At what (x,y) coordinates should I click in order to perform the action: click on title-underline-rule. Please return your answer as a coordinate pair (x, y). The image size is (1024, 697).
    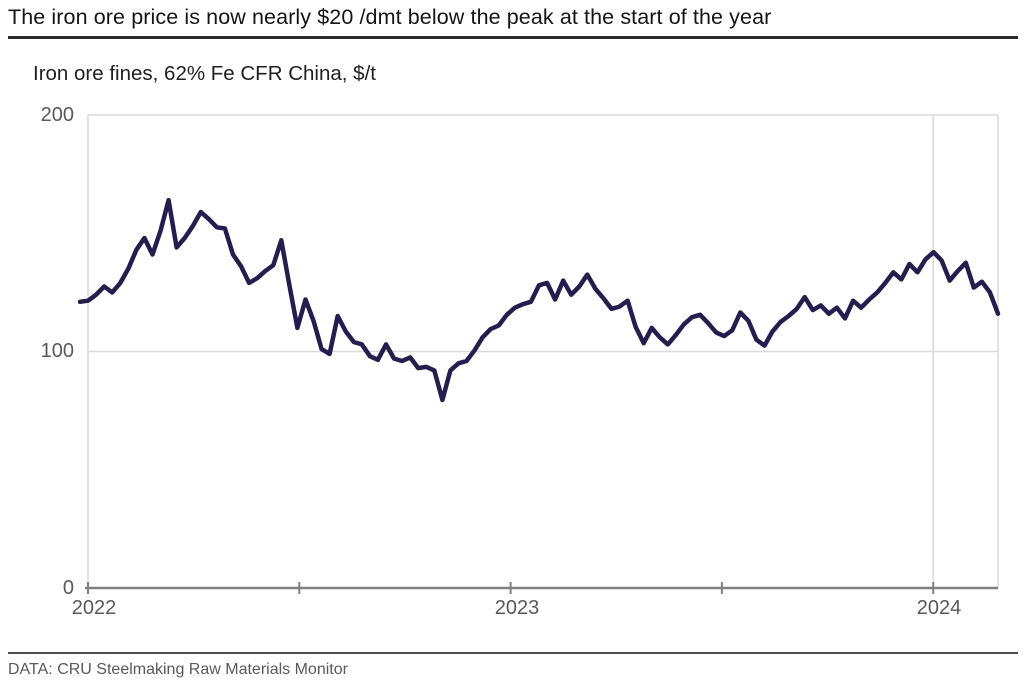
    Looking at the image, I should click on (513, 37).